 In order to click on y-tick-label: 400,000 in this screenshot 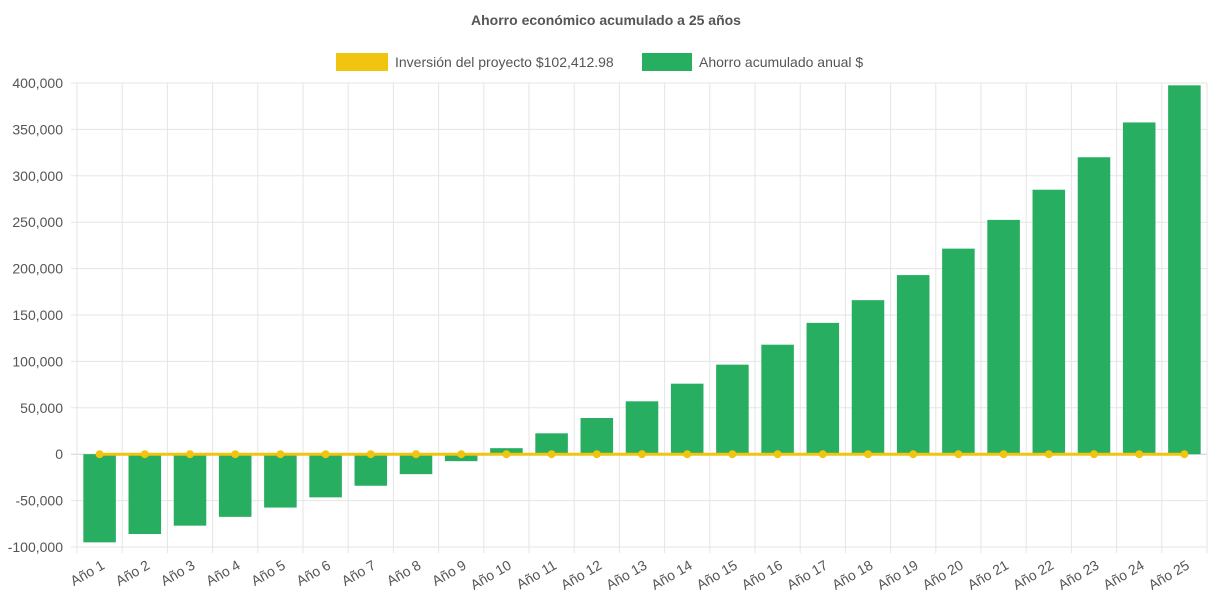, I will do `click(37, 83)`.